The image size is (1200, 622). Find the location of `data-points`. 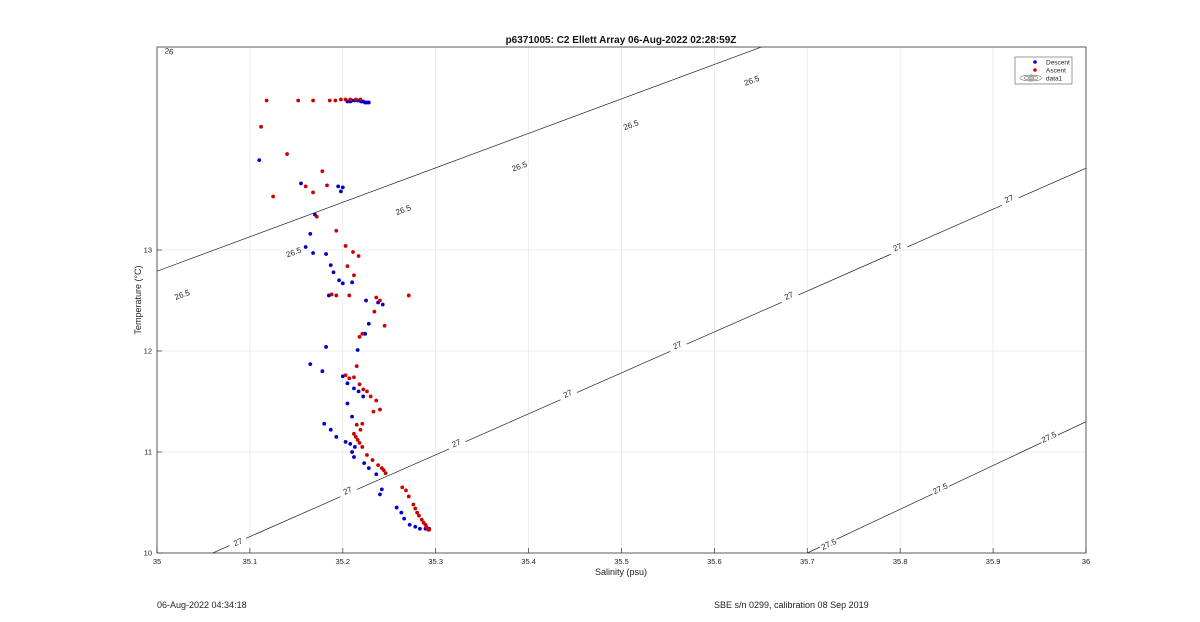

data-points is located at coordinates (344, 314).